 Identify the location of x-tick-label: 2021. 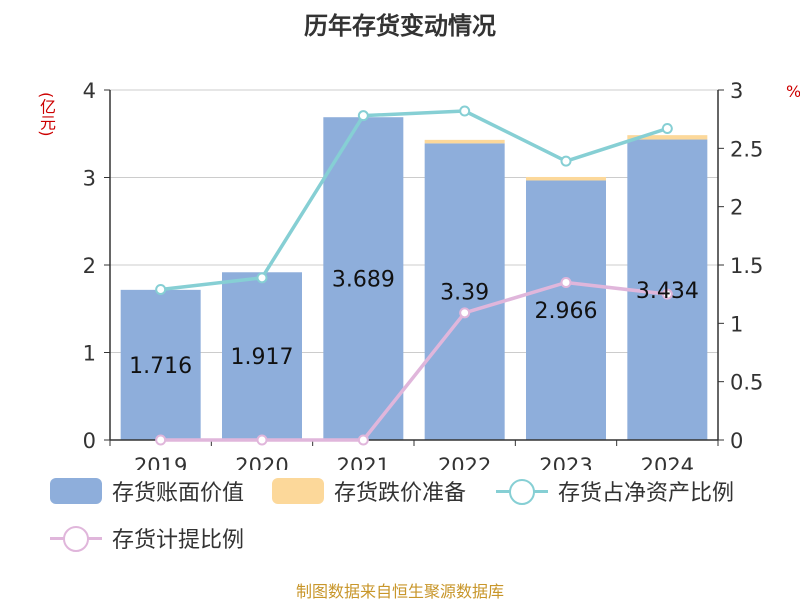
(363, 462).